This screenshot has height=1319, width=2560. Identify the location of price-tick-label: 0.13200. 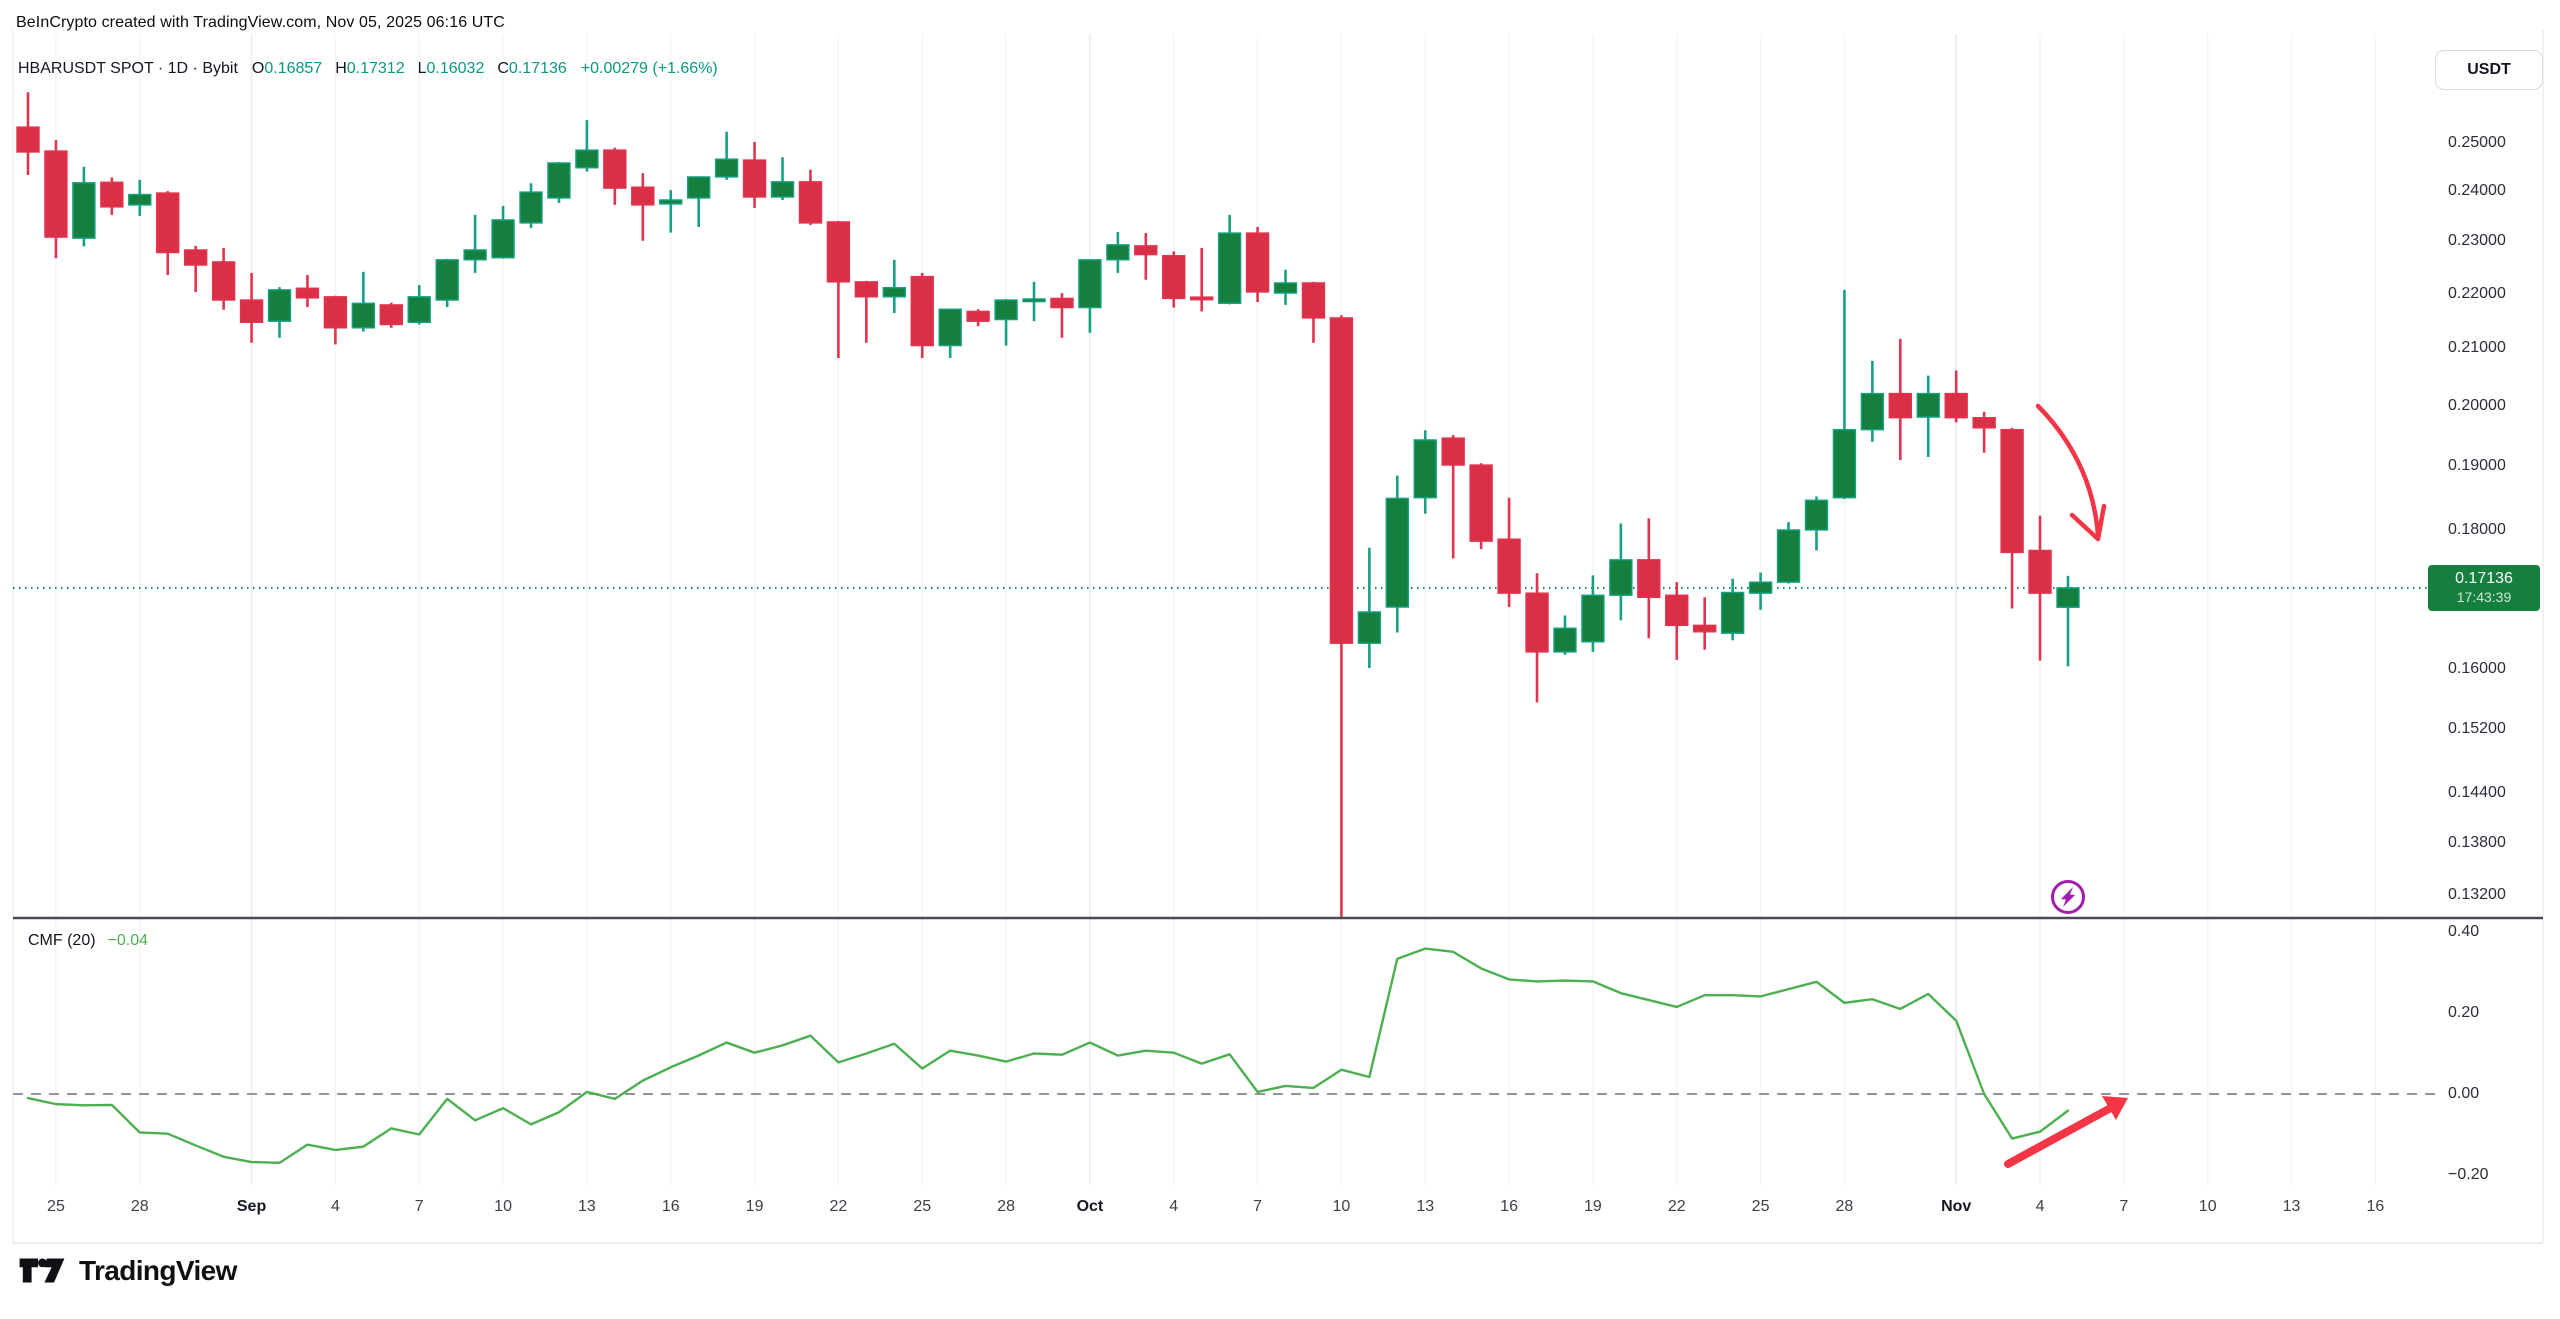
(2477, 895).